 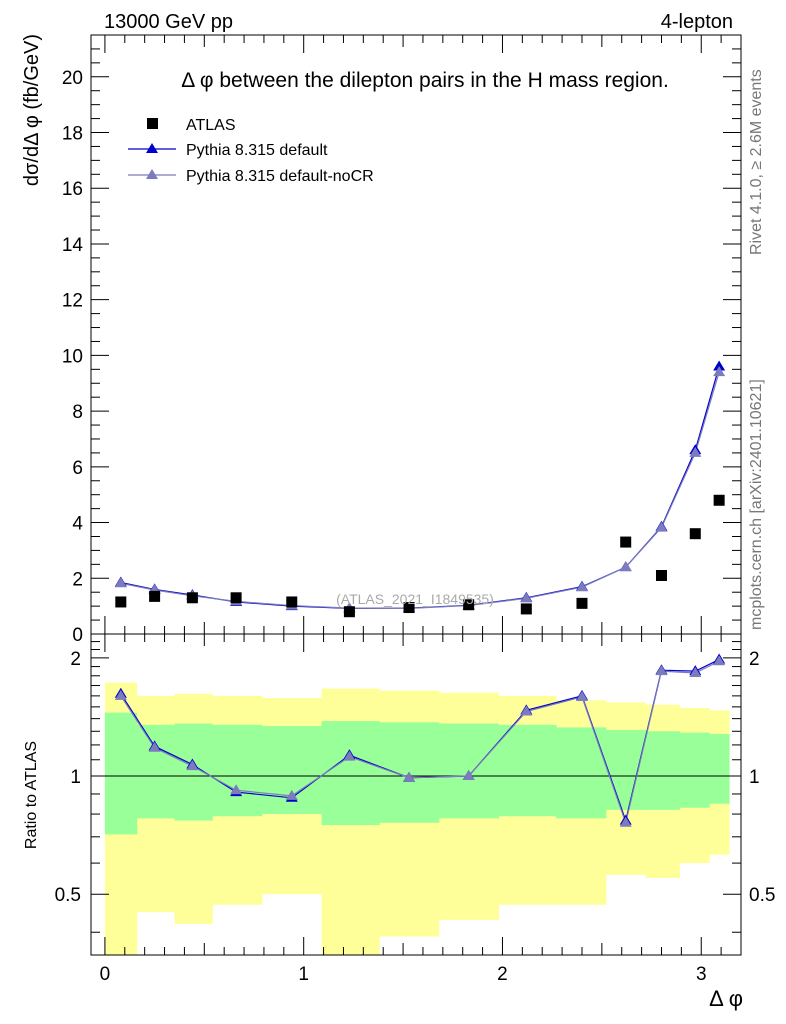 What do you see at coordinates (415, 599) in the screenshot?
I see `analysis-watermark: (ATLAS_2021_I1849535)` at bounding box center [415, 599].